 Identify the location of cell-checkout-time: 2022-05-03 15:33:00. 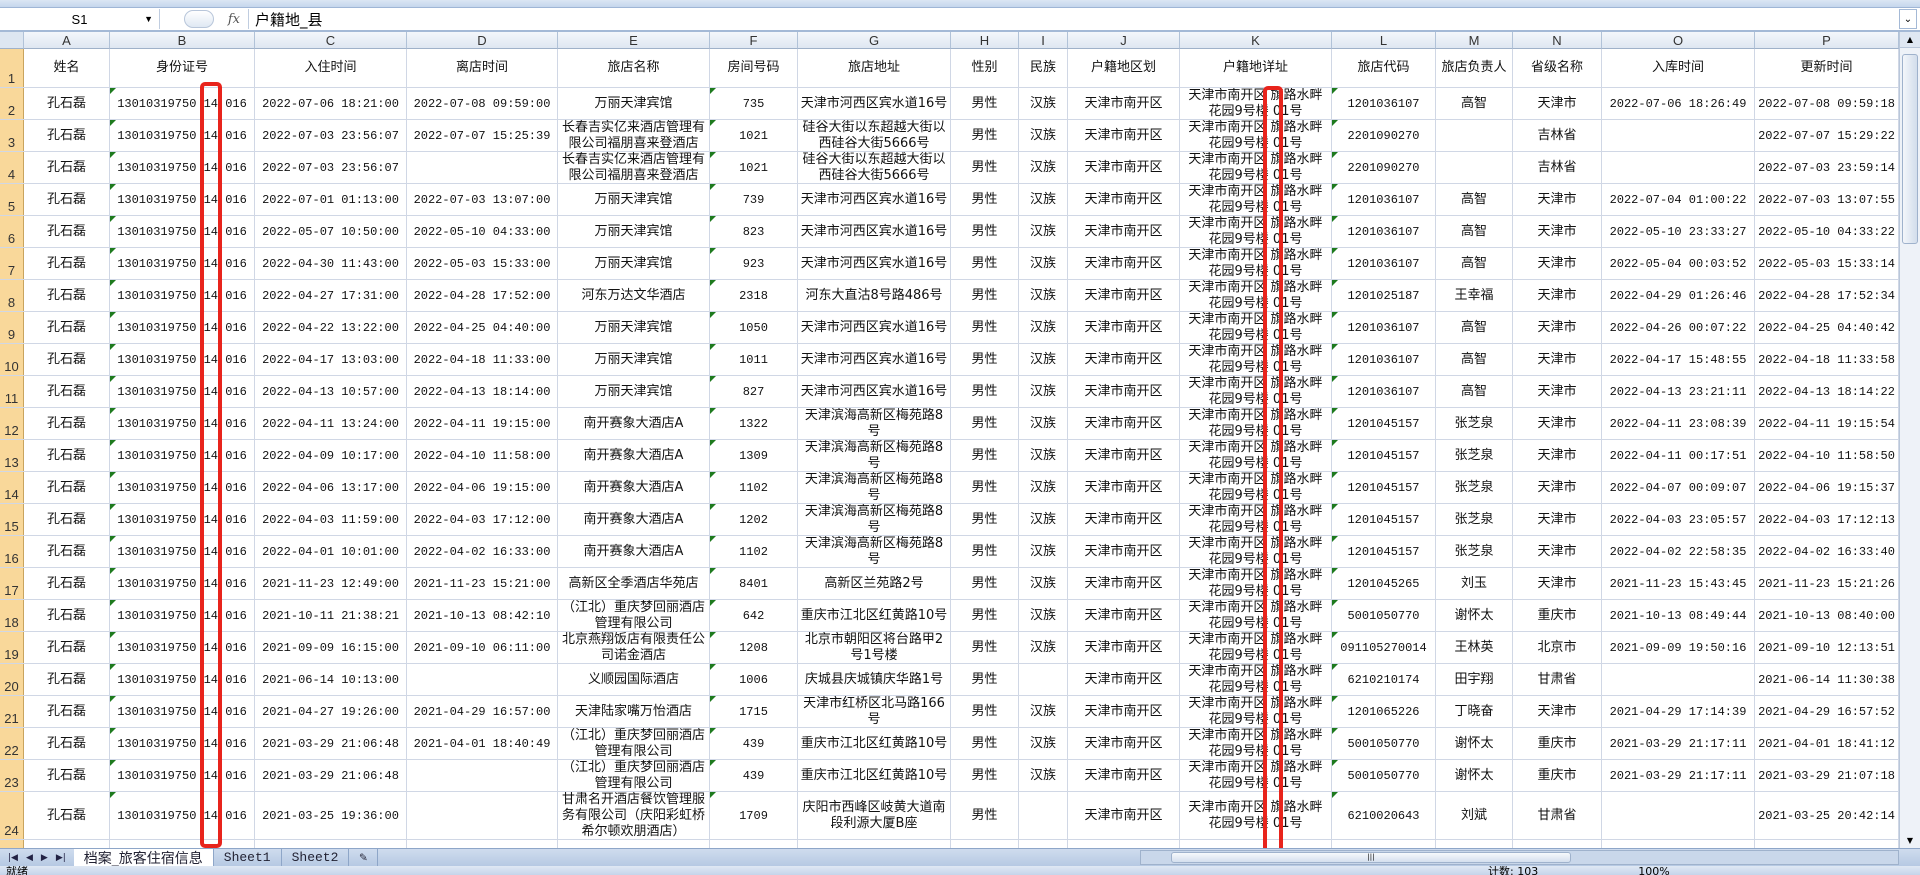
(482, 263).